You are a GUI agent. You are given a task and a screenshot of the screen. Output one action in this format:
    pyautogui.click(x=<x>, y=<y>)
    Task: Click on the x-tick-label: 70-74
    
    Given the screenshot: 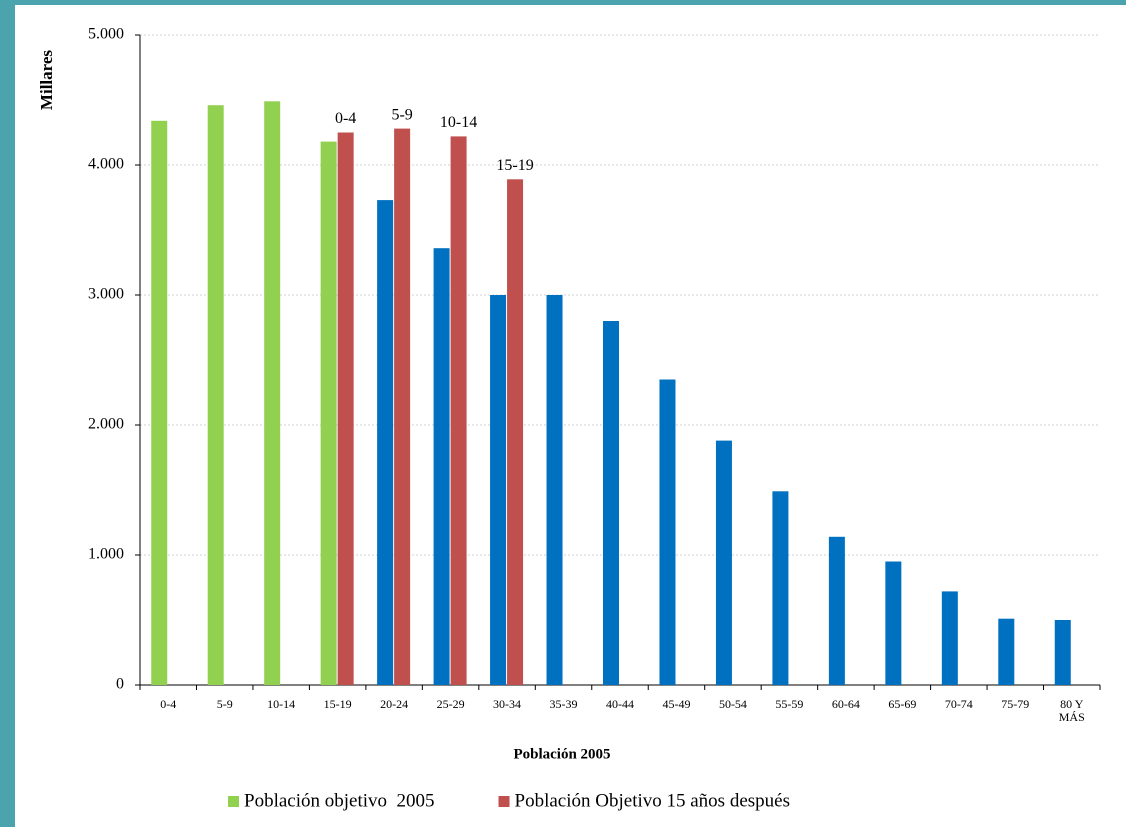 What is the action you would take?
    pyautogui.click(x=959, y=704)
    